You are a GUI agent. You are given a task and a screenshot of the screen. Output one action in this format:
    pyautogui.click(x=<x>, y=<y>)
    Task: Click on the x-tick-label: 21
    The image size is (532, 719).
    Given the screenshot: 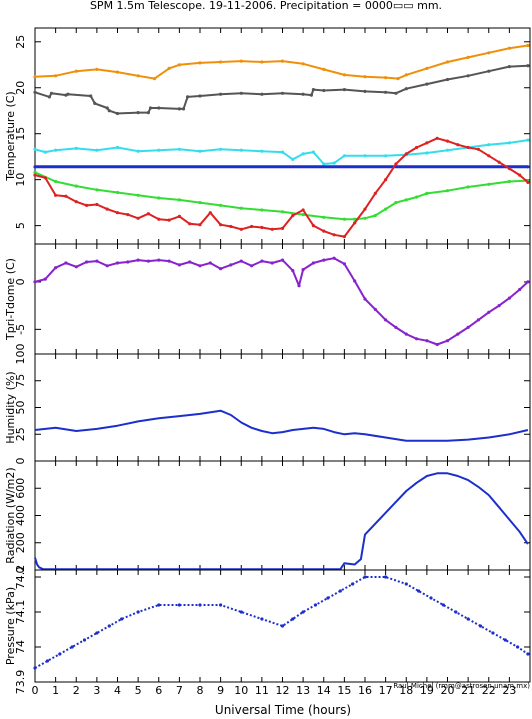 What is the action you would take?
    pyautogui.click(x=468, y=690)
    